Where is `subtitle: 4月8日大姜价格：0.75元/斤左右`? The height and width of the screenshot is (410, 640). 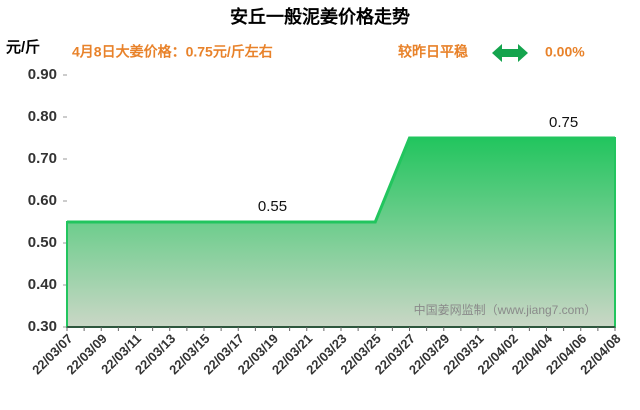 subtitle: 4月8日大姜价格：0.75元/斤左右 is located at coordinates (172, 52).